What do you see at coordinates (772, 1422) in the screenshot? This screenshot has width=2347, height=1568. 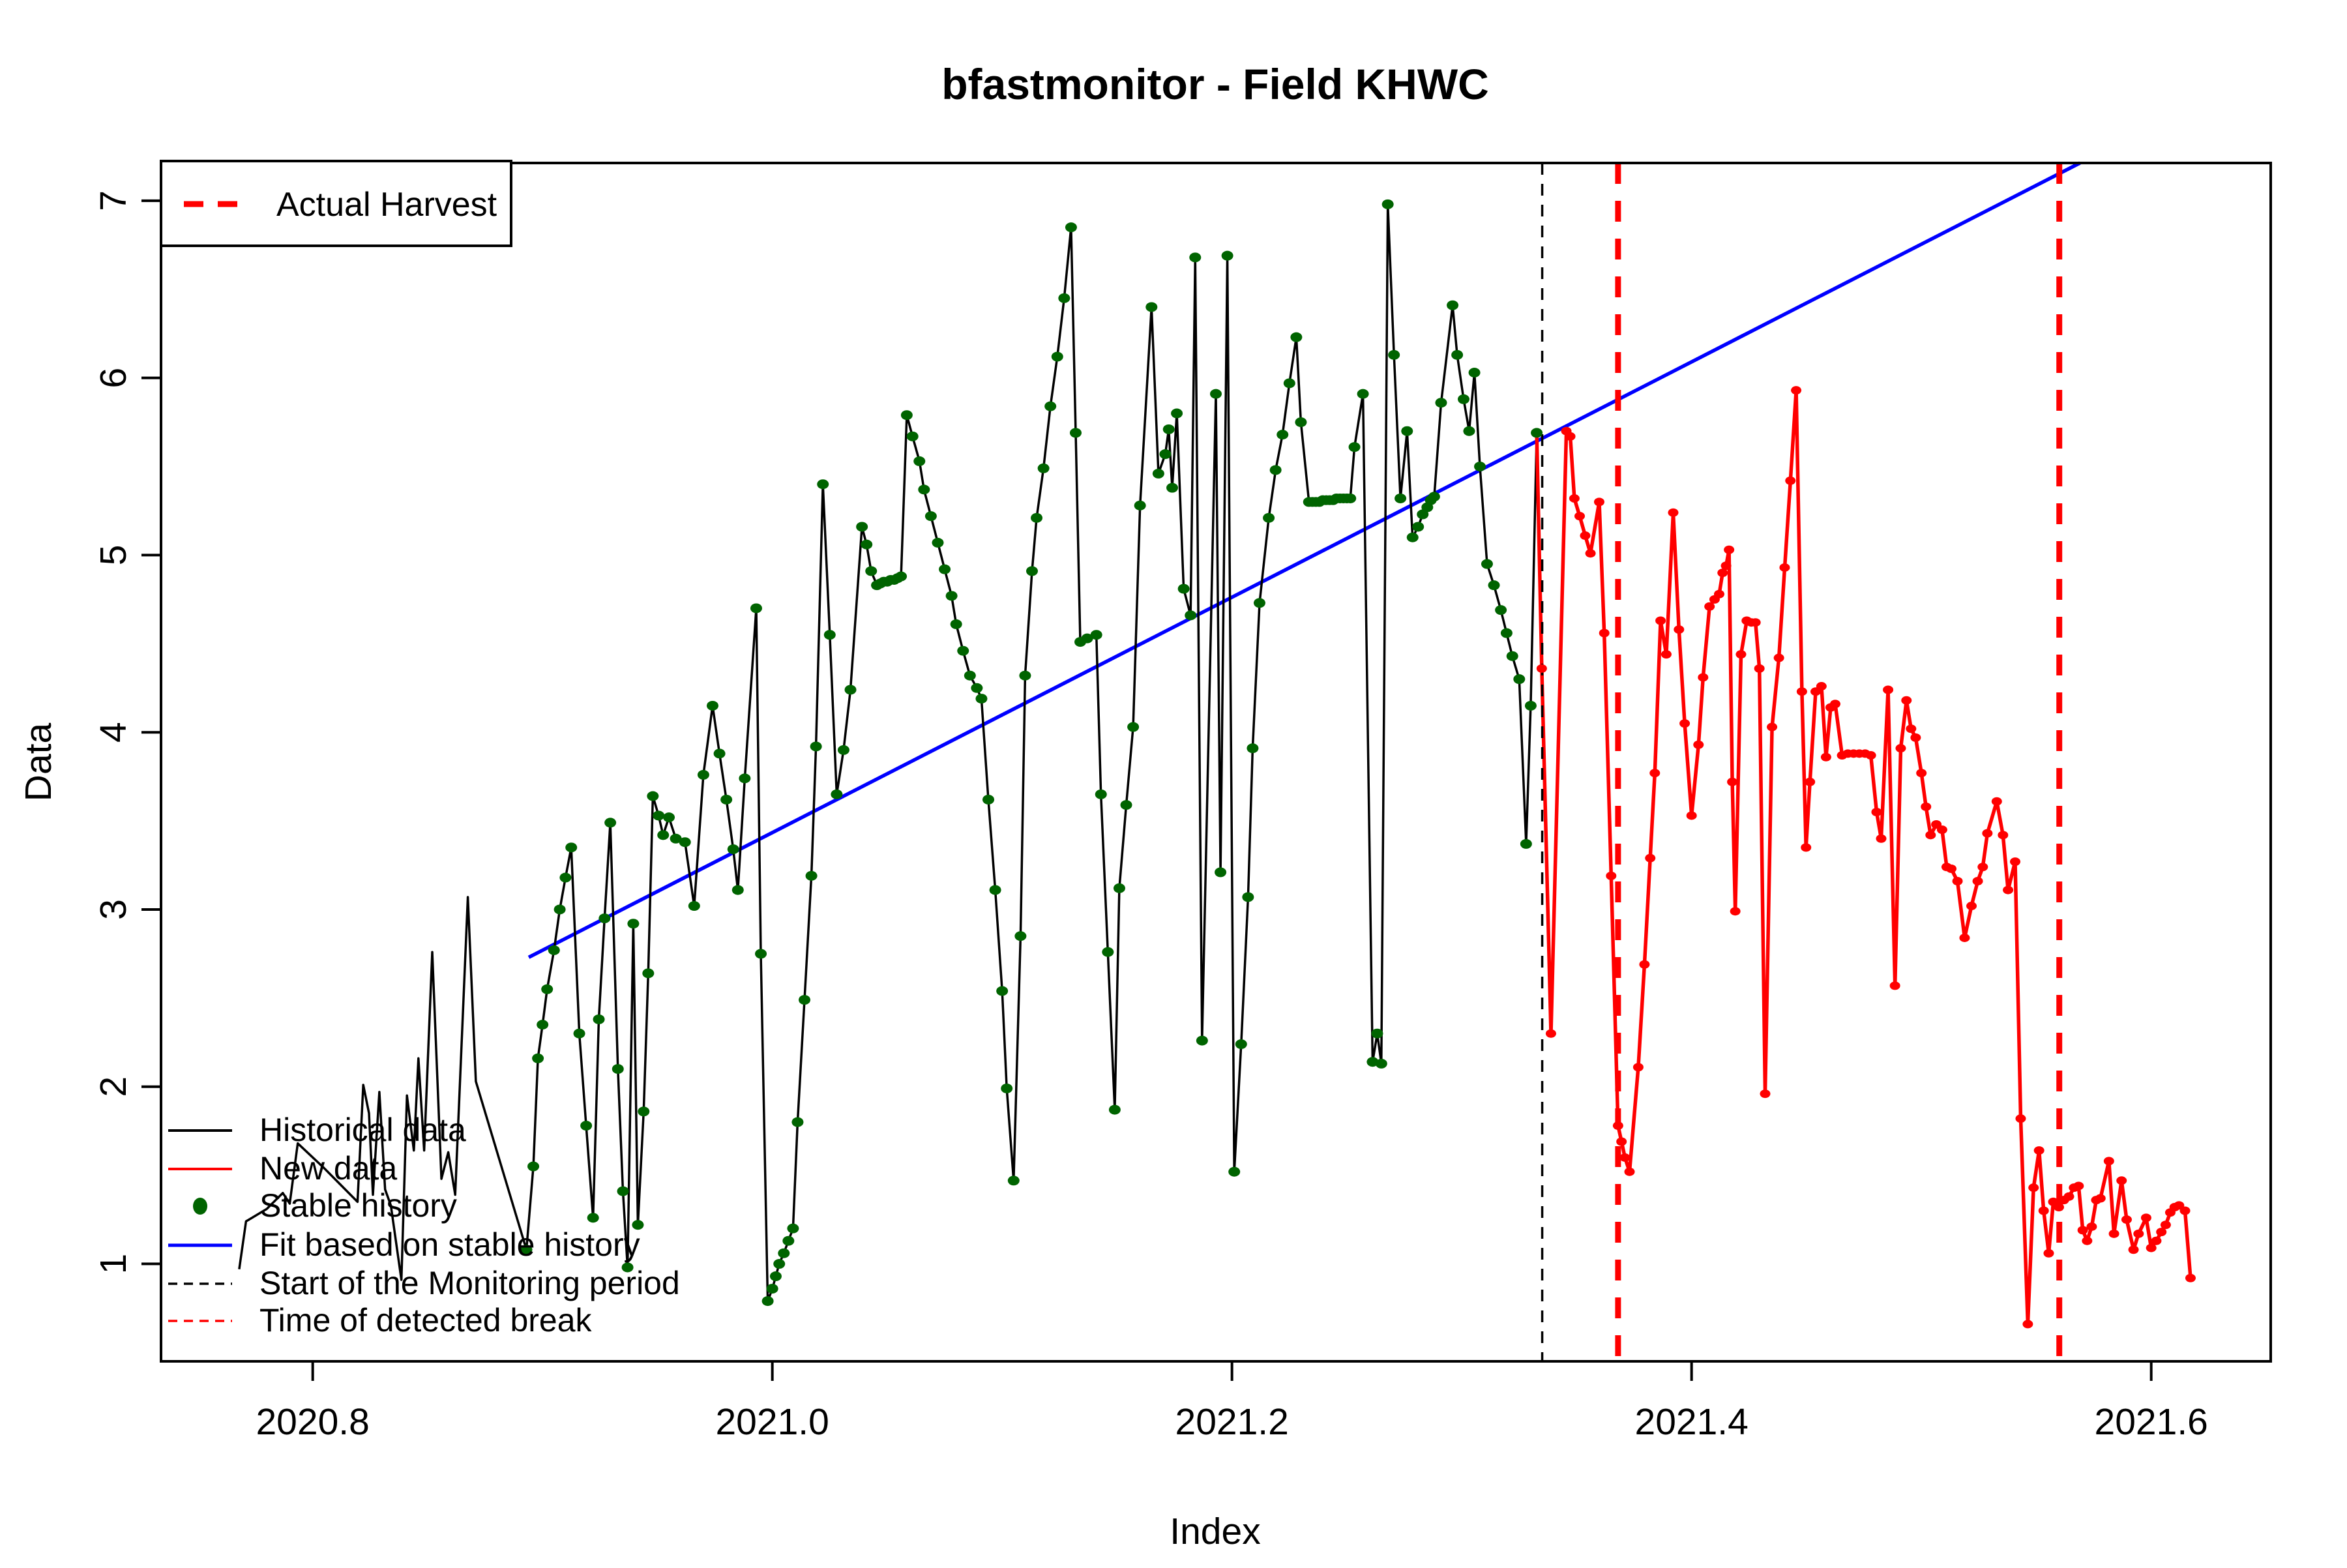 I see `x-tick-label: 2021.0` at bounding box center [772, 1422].